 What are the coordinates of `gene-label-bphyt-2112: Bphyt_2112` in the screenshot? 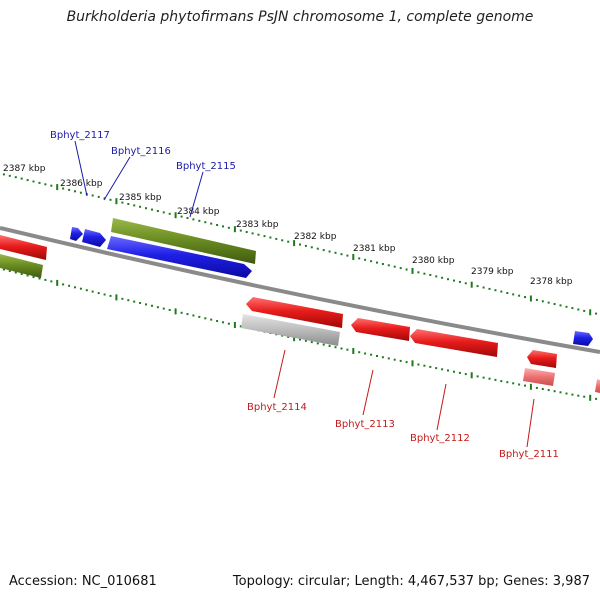 It's located at (440, 438).